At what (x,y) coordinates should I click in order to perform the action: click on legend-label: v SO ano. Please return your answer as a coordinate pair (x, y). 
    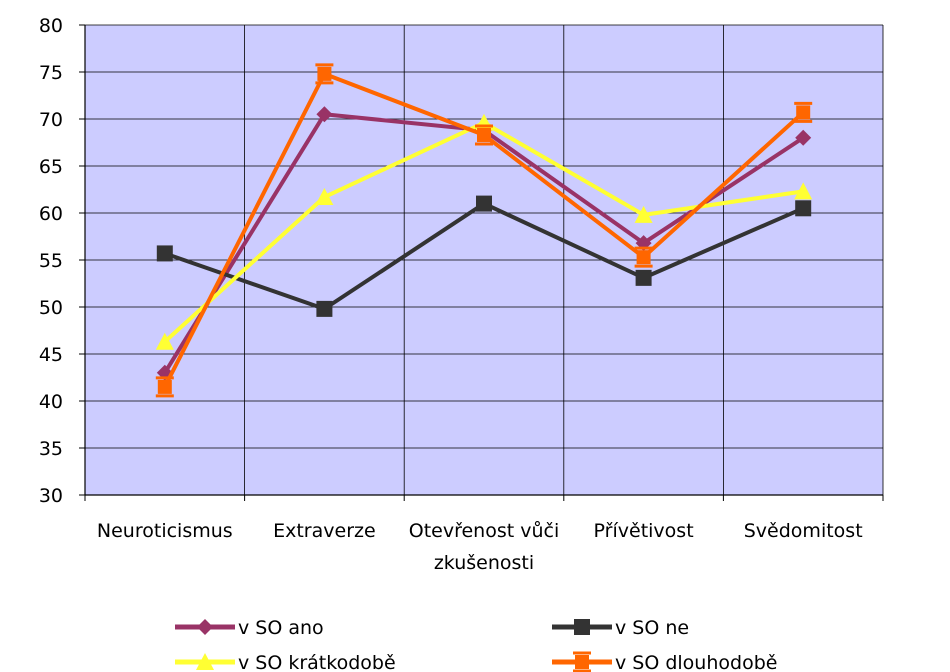
    Looking at the image, I should click on (281, 628).